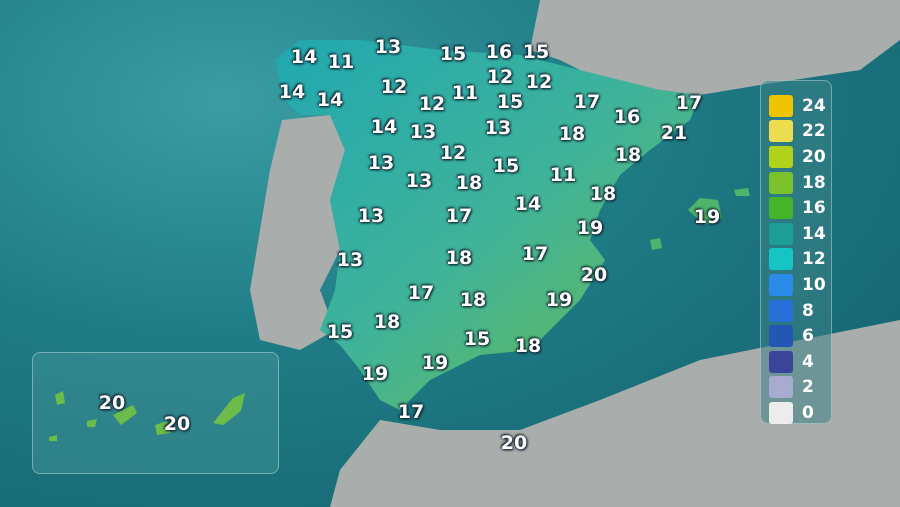 Image resolution: width=900 pixels, height=507 pixels. What do you see at coordinates (800, 413) in the screenshot?
I see `legend-item: 0` at bounding box center [800, 413].